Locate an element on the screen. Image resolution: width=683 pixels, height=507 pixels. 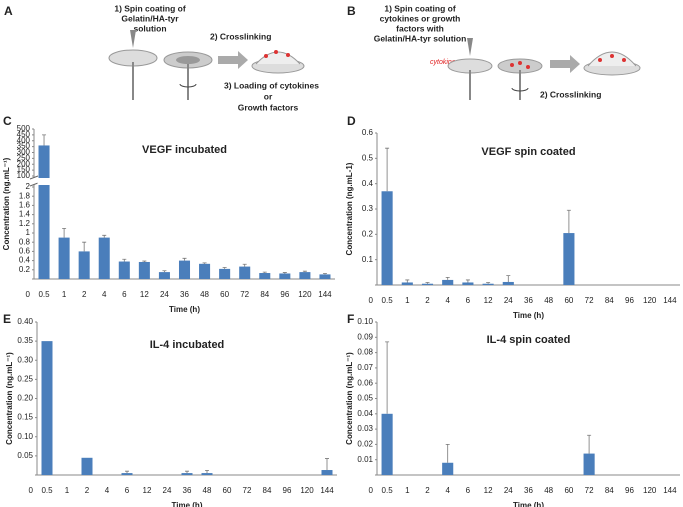
step-text: cytokines or growth is located at coordinates (420, 18).